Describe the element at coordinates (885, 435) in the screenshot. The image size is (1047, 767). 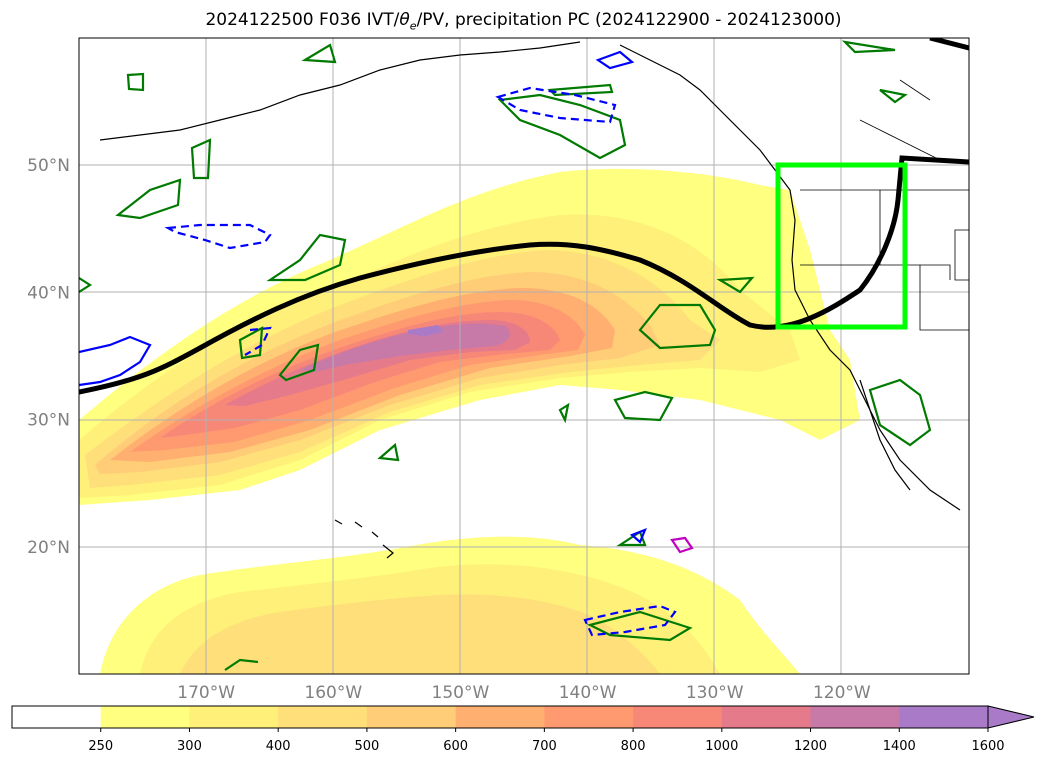
I see `baja-coast` at that location.